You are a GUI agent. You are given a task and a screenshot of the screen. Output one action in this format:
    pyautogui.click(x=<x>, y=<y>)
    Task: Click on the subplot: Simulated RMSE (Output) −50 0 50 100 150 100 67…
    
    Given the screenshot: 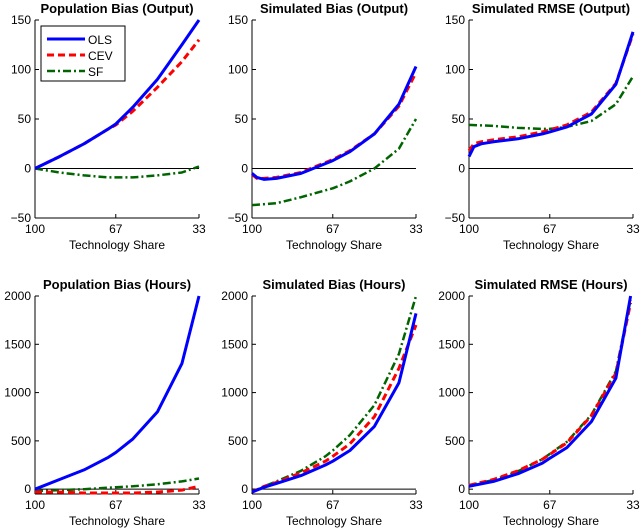 What is the action you would take?
    pyautogui.click(x=542, y=126)
    